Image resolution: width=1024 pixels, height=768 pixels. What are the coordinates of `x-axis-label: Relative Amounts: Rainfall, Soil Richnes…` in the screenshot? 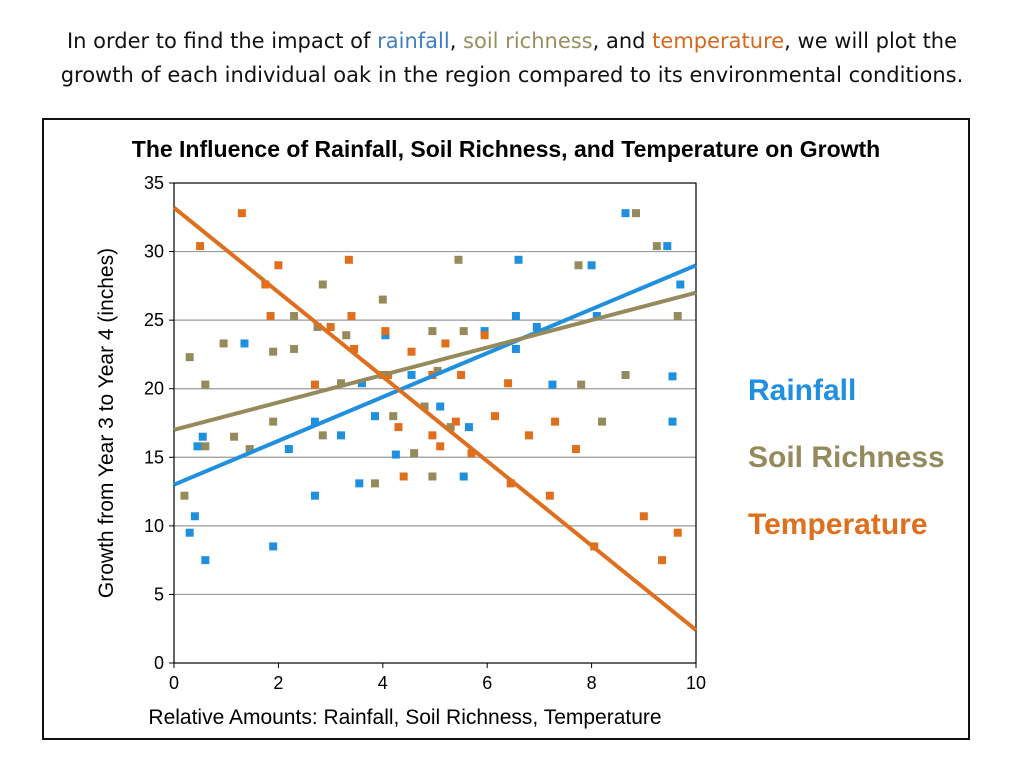 It's located at (404, 717).